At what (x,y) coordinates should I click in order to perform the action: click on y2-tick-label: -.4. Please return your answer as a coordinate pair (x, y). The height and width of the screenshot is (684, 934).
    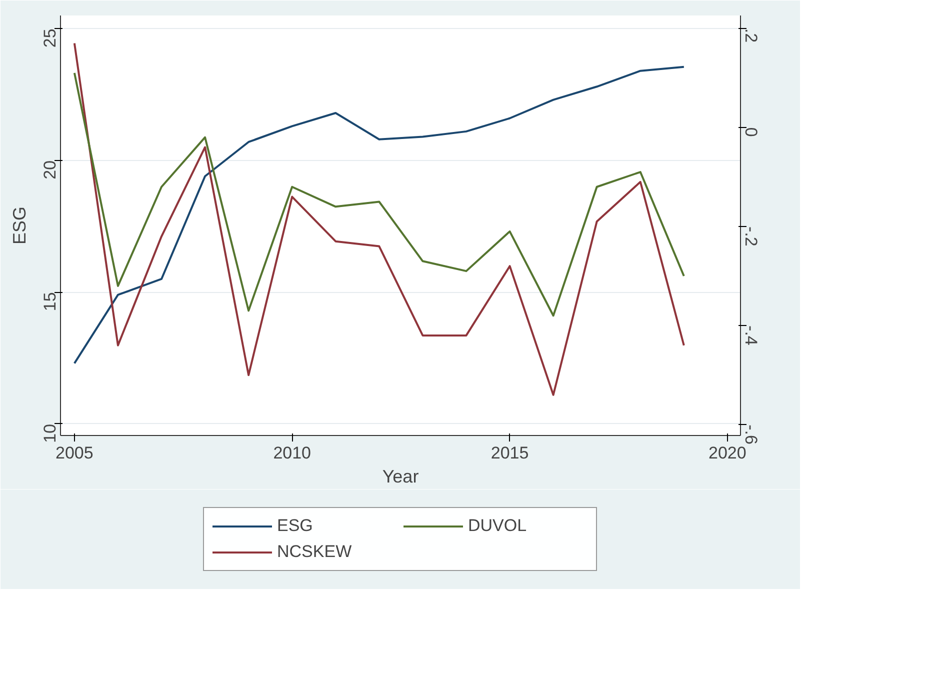
    Looking at the image, I should click on (751, 336).